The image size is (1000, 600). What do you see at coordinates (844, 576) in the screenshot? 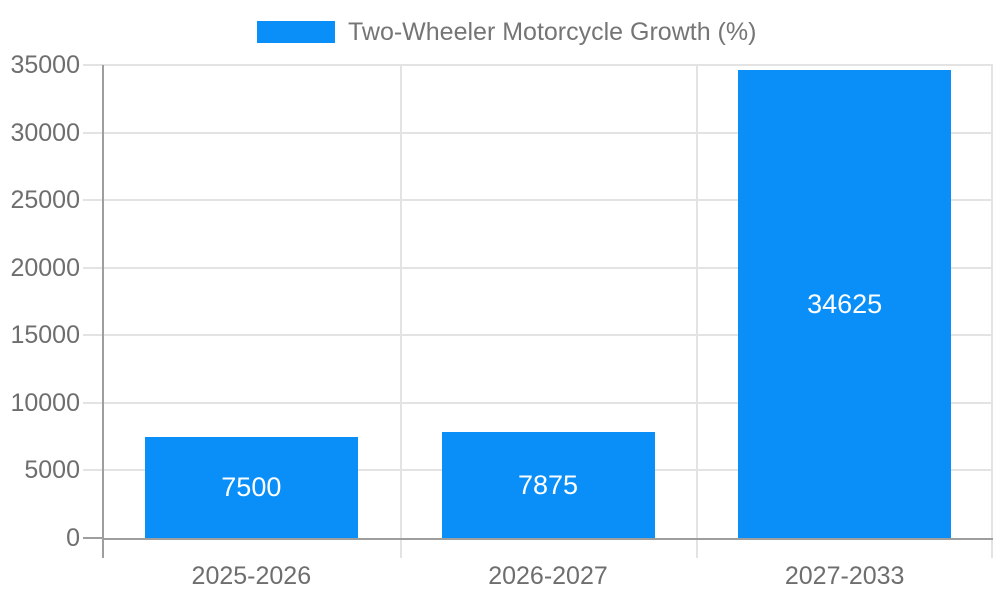
I see `x-axis-label: 2027-2033` at bounding box center [844, 576].